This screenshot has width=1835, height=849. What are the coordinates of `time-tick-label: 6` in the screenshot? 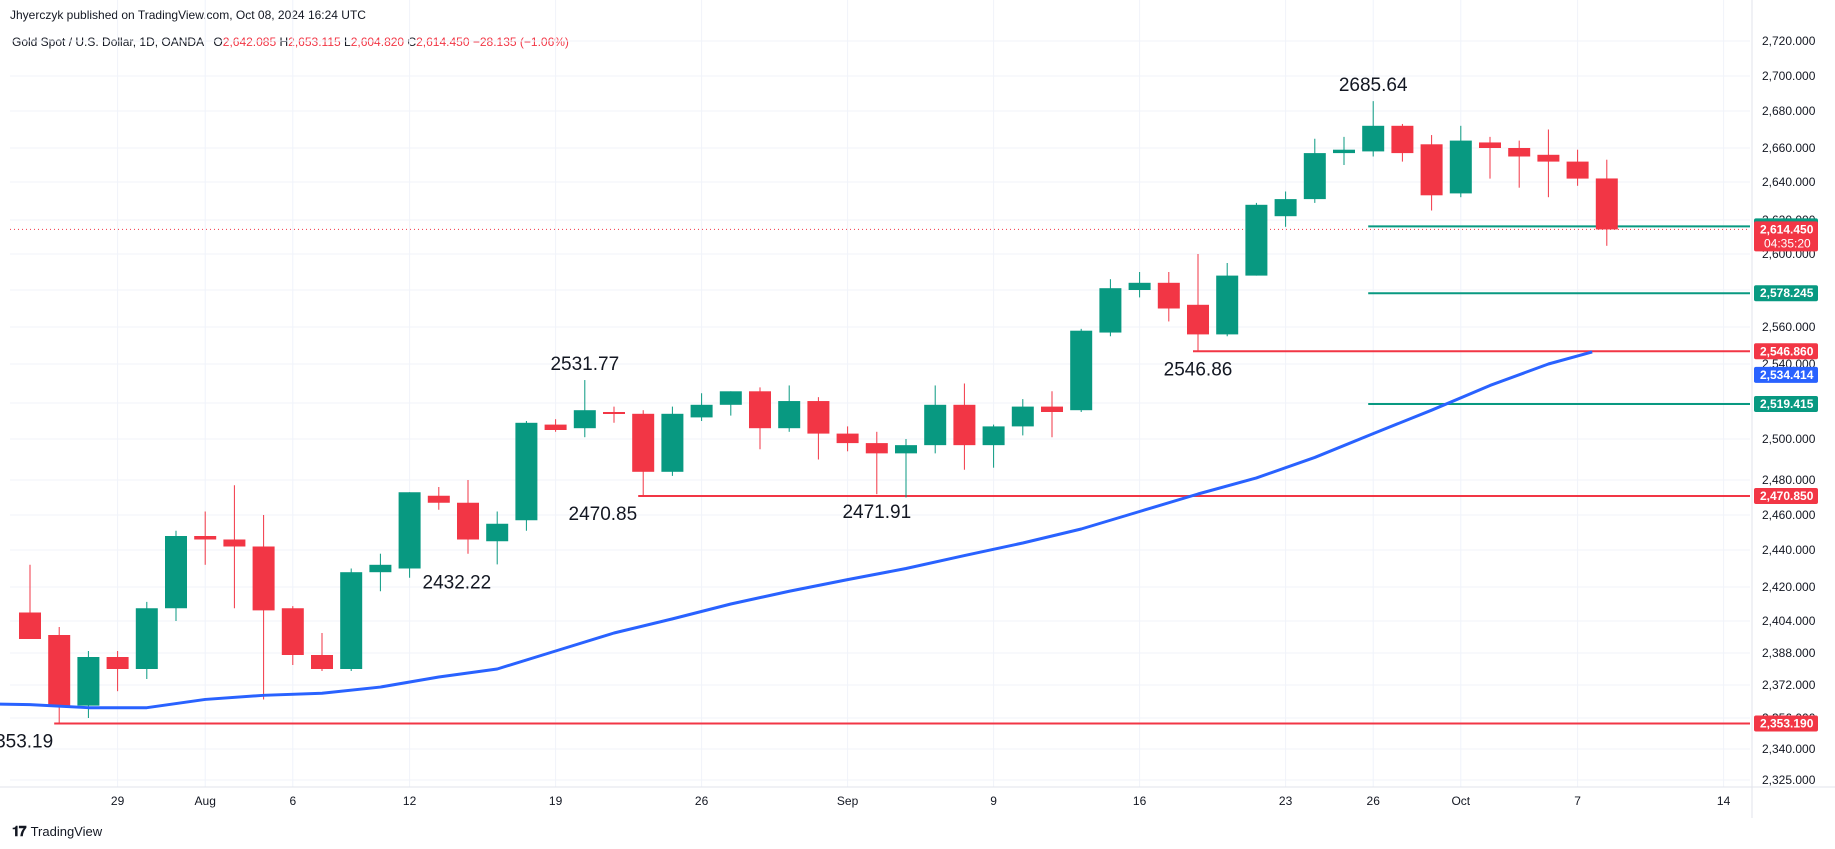 It's located at (292, 801).